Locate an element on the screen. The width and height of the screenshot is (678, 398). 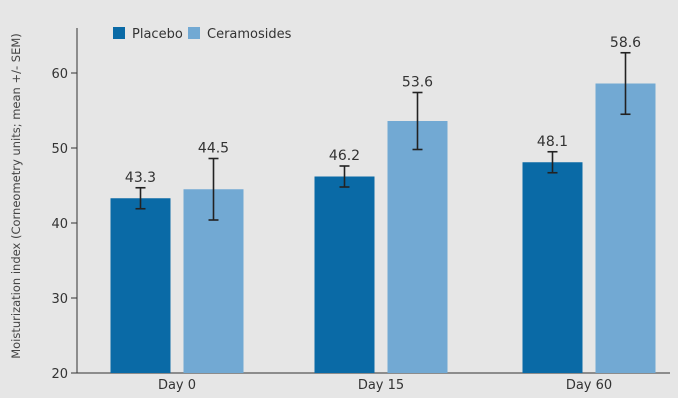
data-label: 43.3 is located at coordinates (140, 178).